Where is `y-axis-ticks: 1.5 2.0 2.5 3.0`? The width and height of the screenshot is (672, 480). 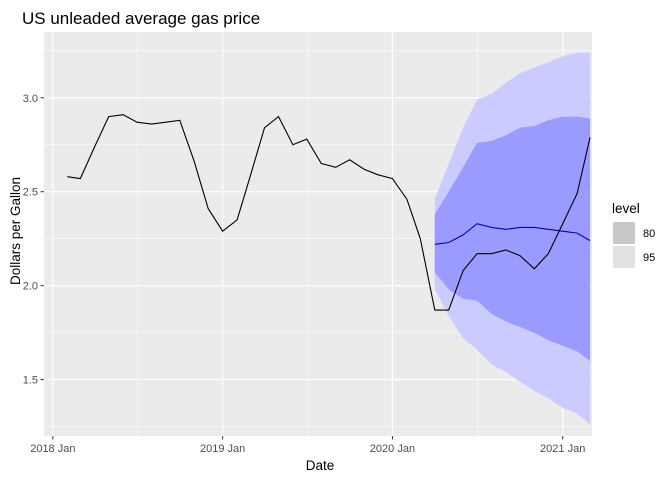
y-axis-ticks: 1.5 2.0 2.5 3.0 is located at coordinates (33, 240).